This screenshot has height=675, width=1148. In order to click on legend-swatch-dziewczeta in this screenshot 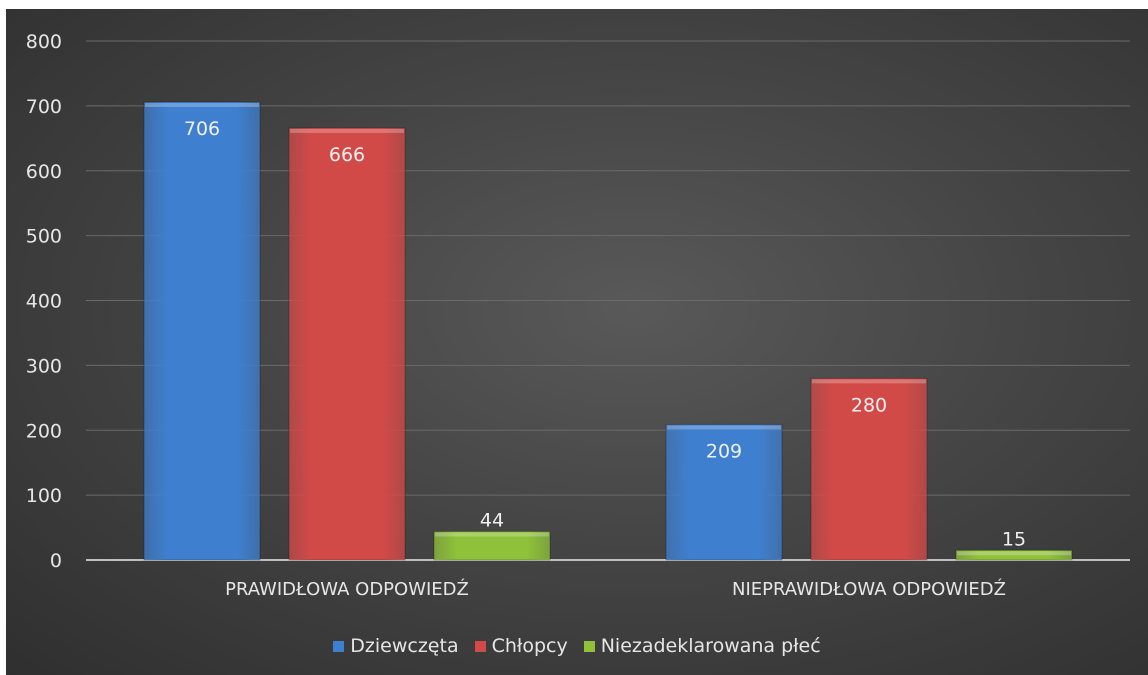, I will do `click(339, 646)`.